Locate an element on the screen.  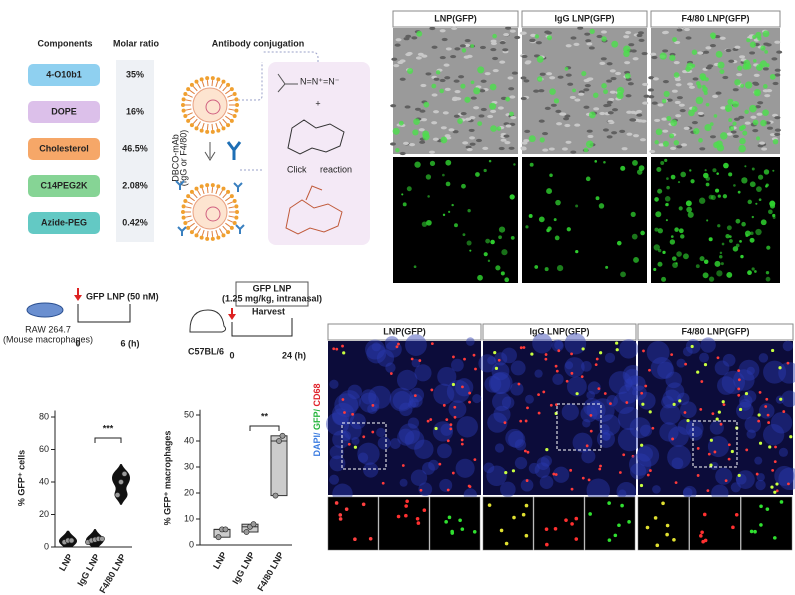
header-box is located at coordinates (715, 332).